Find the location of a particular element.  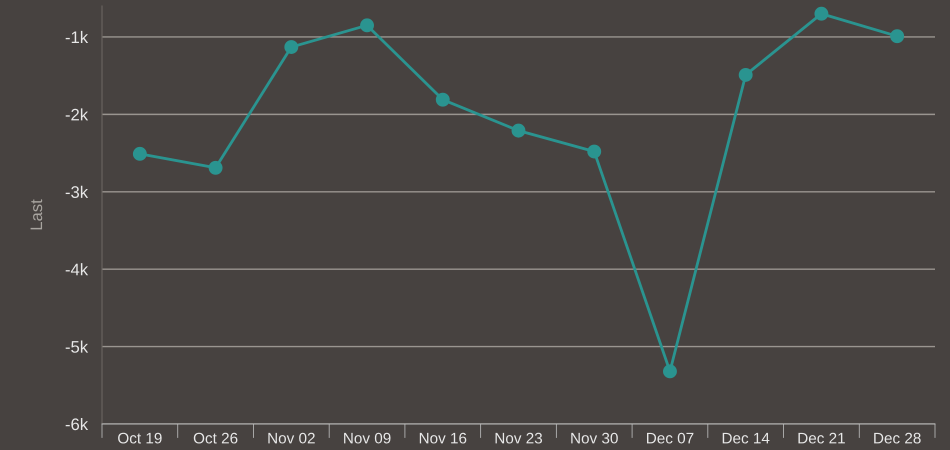

y-tick-label: -5k is located at coordinates (77, 346).